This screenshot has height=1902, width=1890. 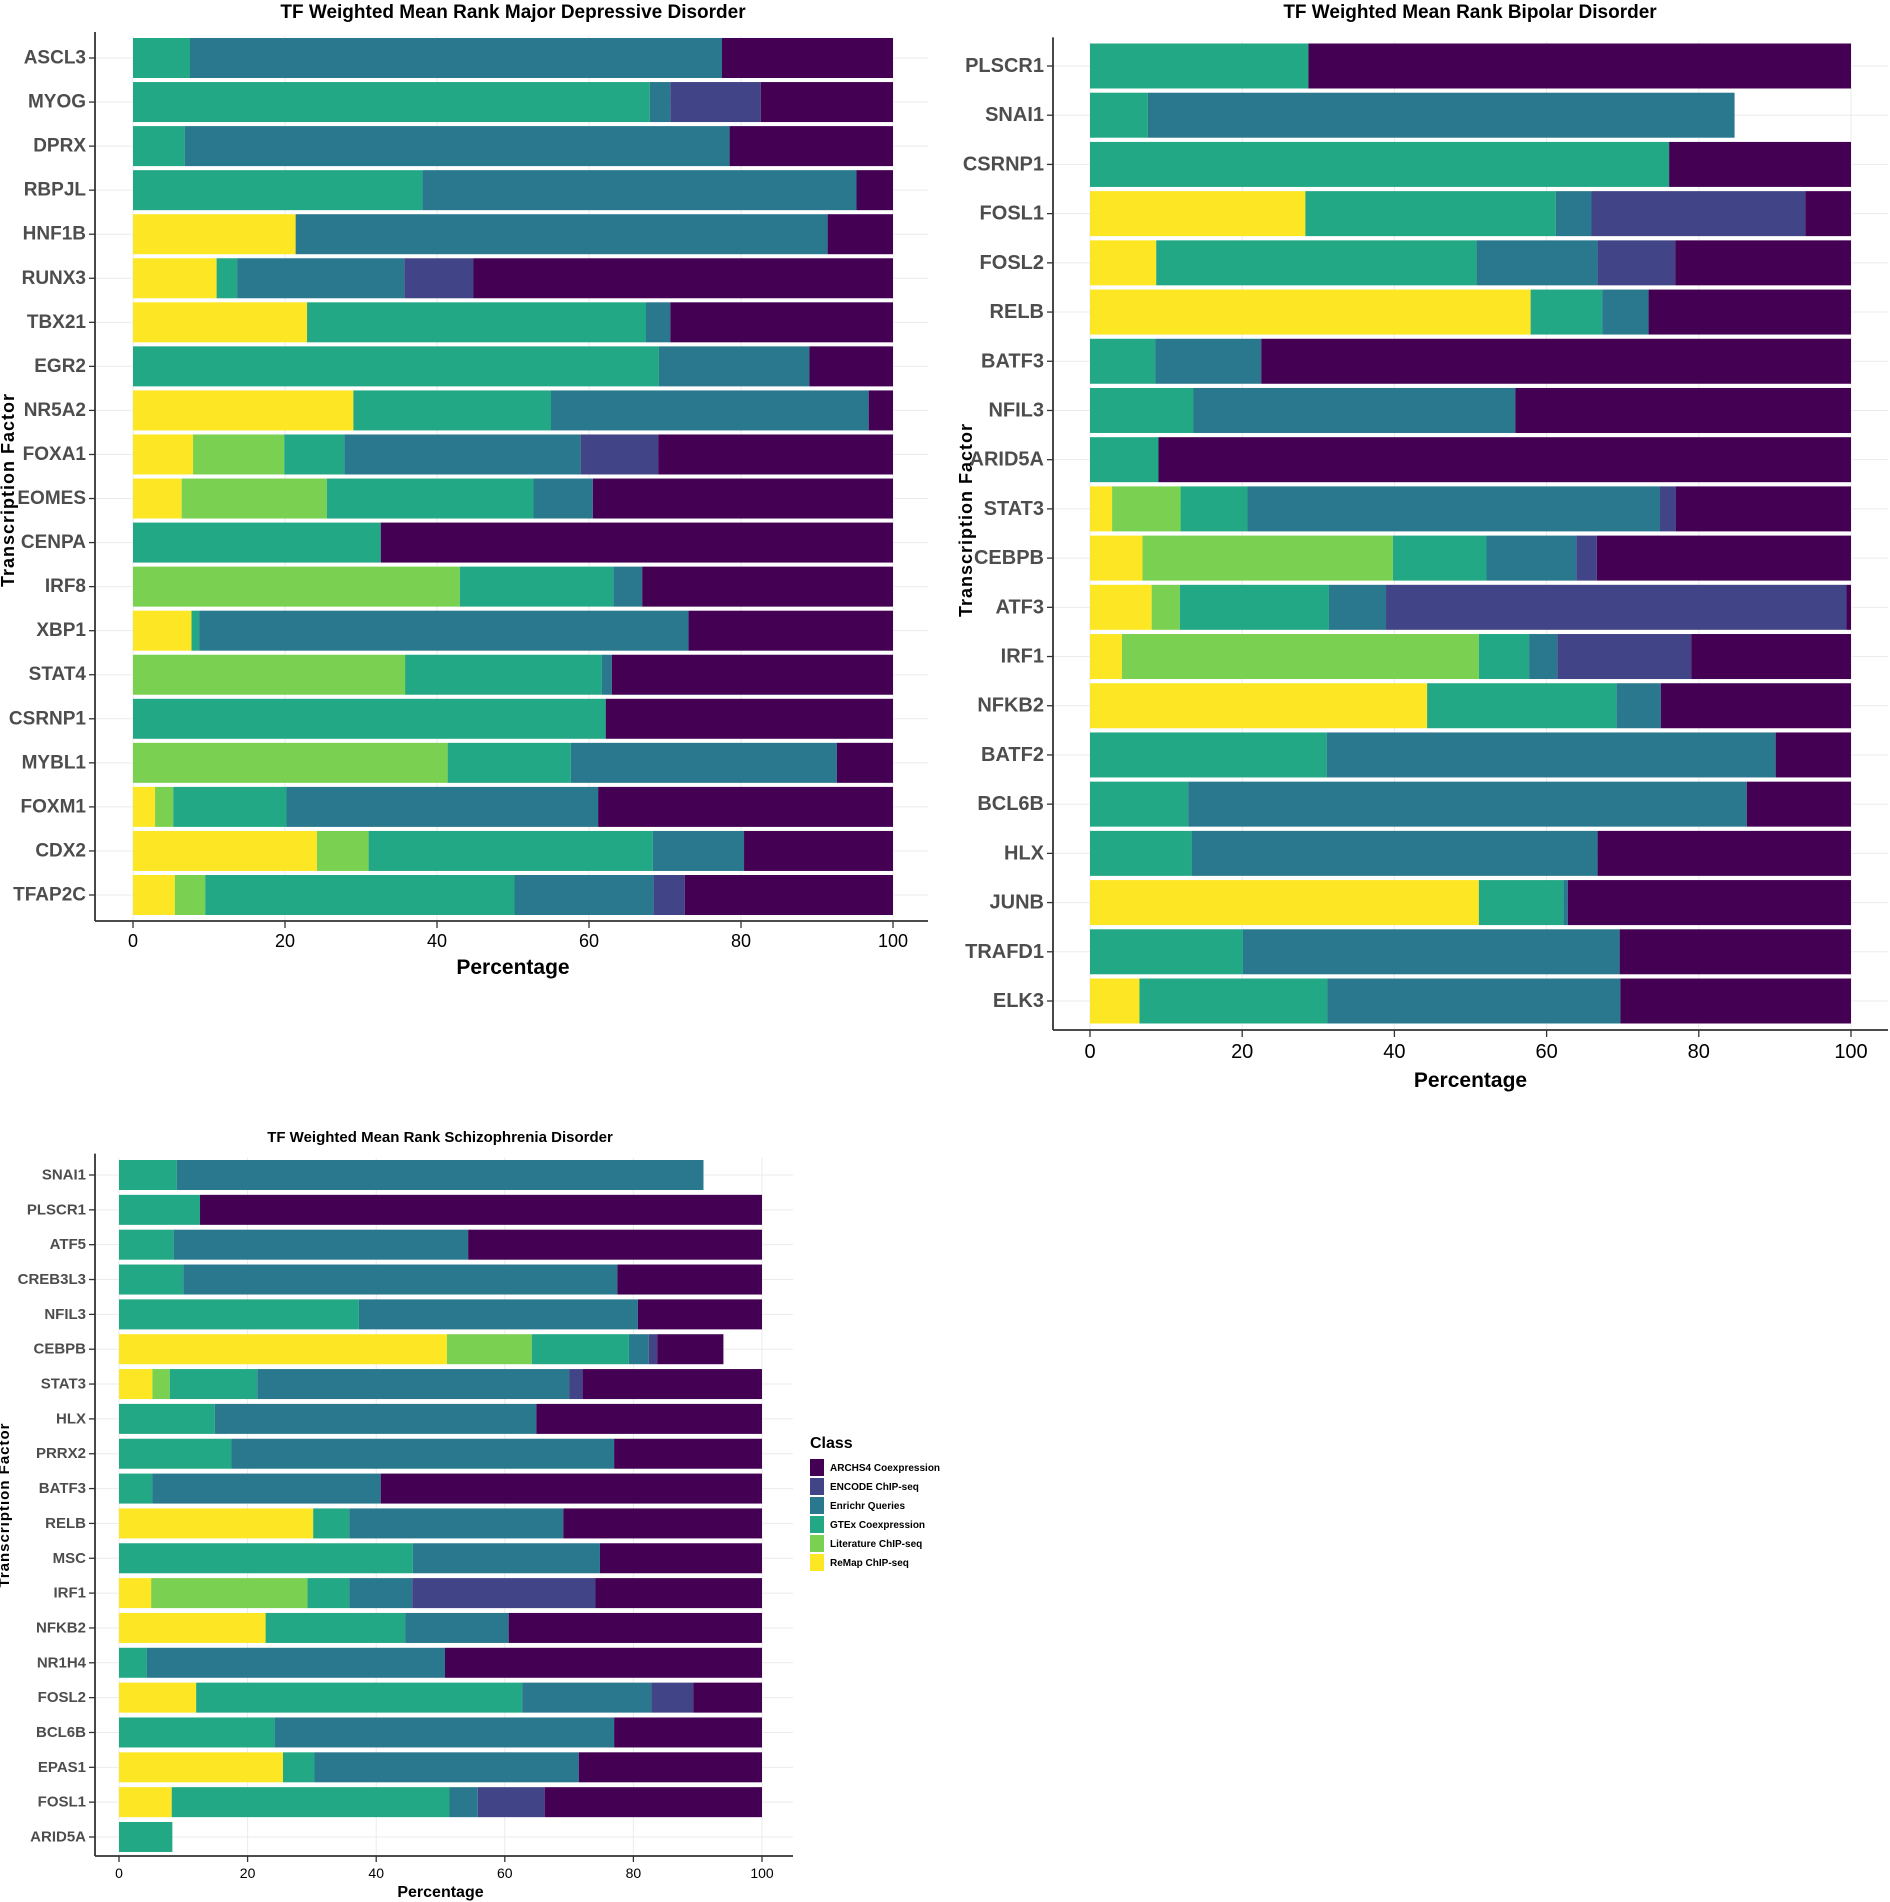 What do you see at coordinates (133, 941) in the screenshot?
I see `x-tick-label: 0` at bounding box center [133, 941].